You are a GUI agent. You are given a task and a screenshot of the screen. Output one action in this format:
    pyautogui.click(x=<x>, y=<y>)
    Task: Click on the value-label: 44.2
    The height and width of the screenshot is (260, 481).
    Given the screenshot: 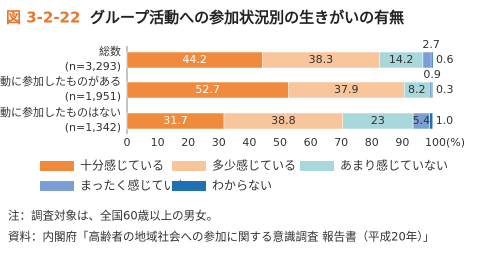 What is the action you would take?
    pyautogui.click(x=194, y=59)
    